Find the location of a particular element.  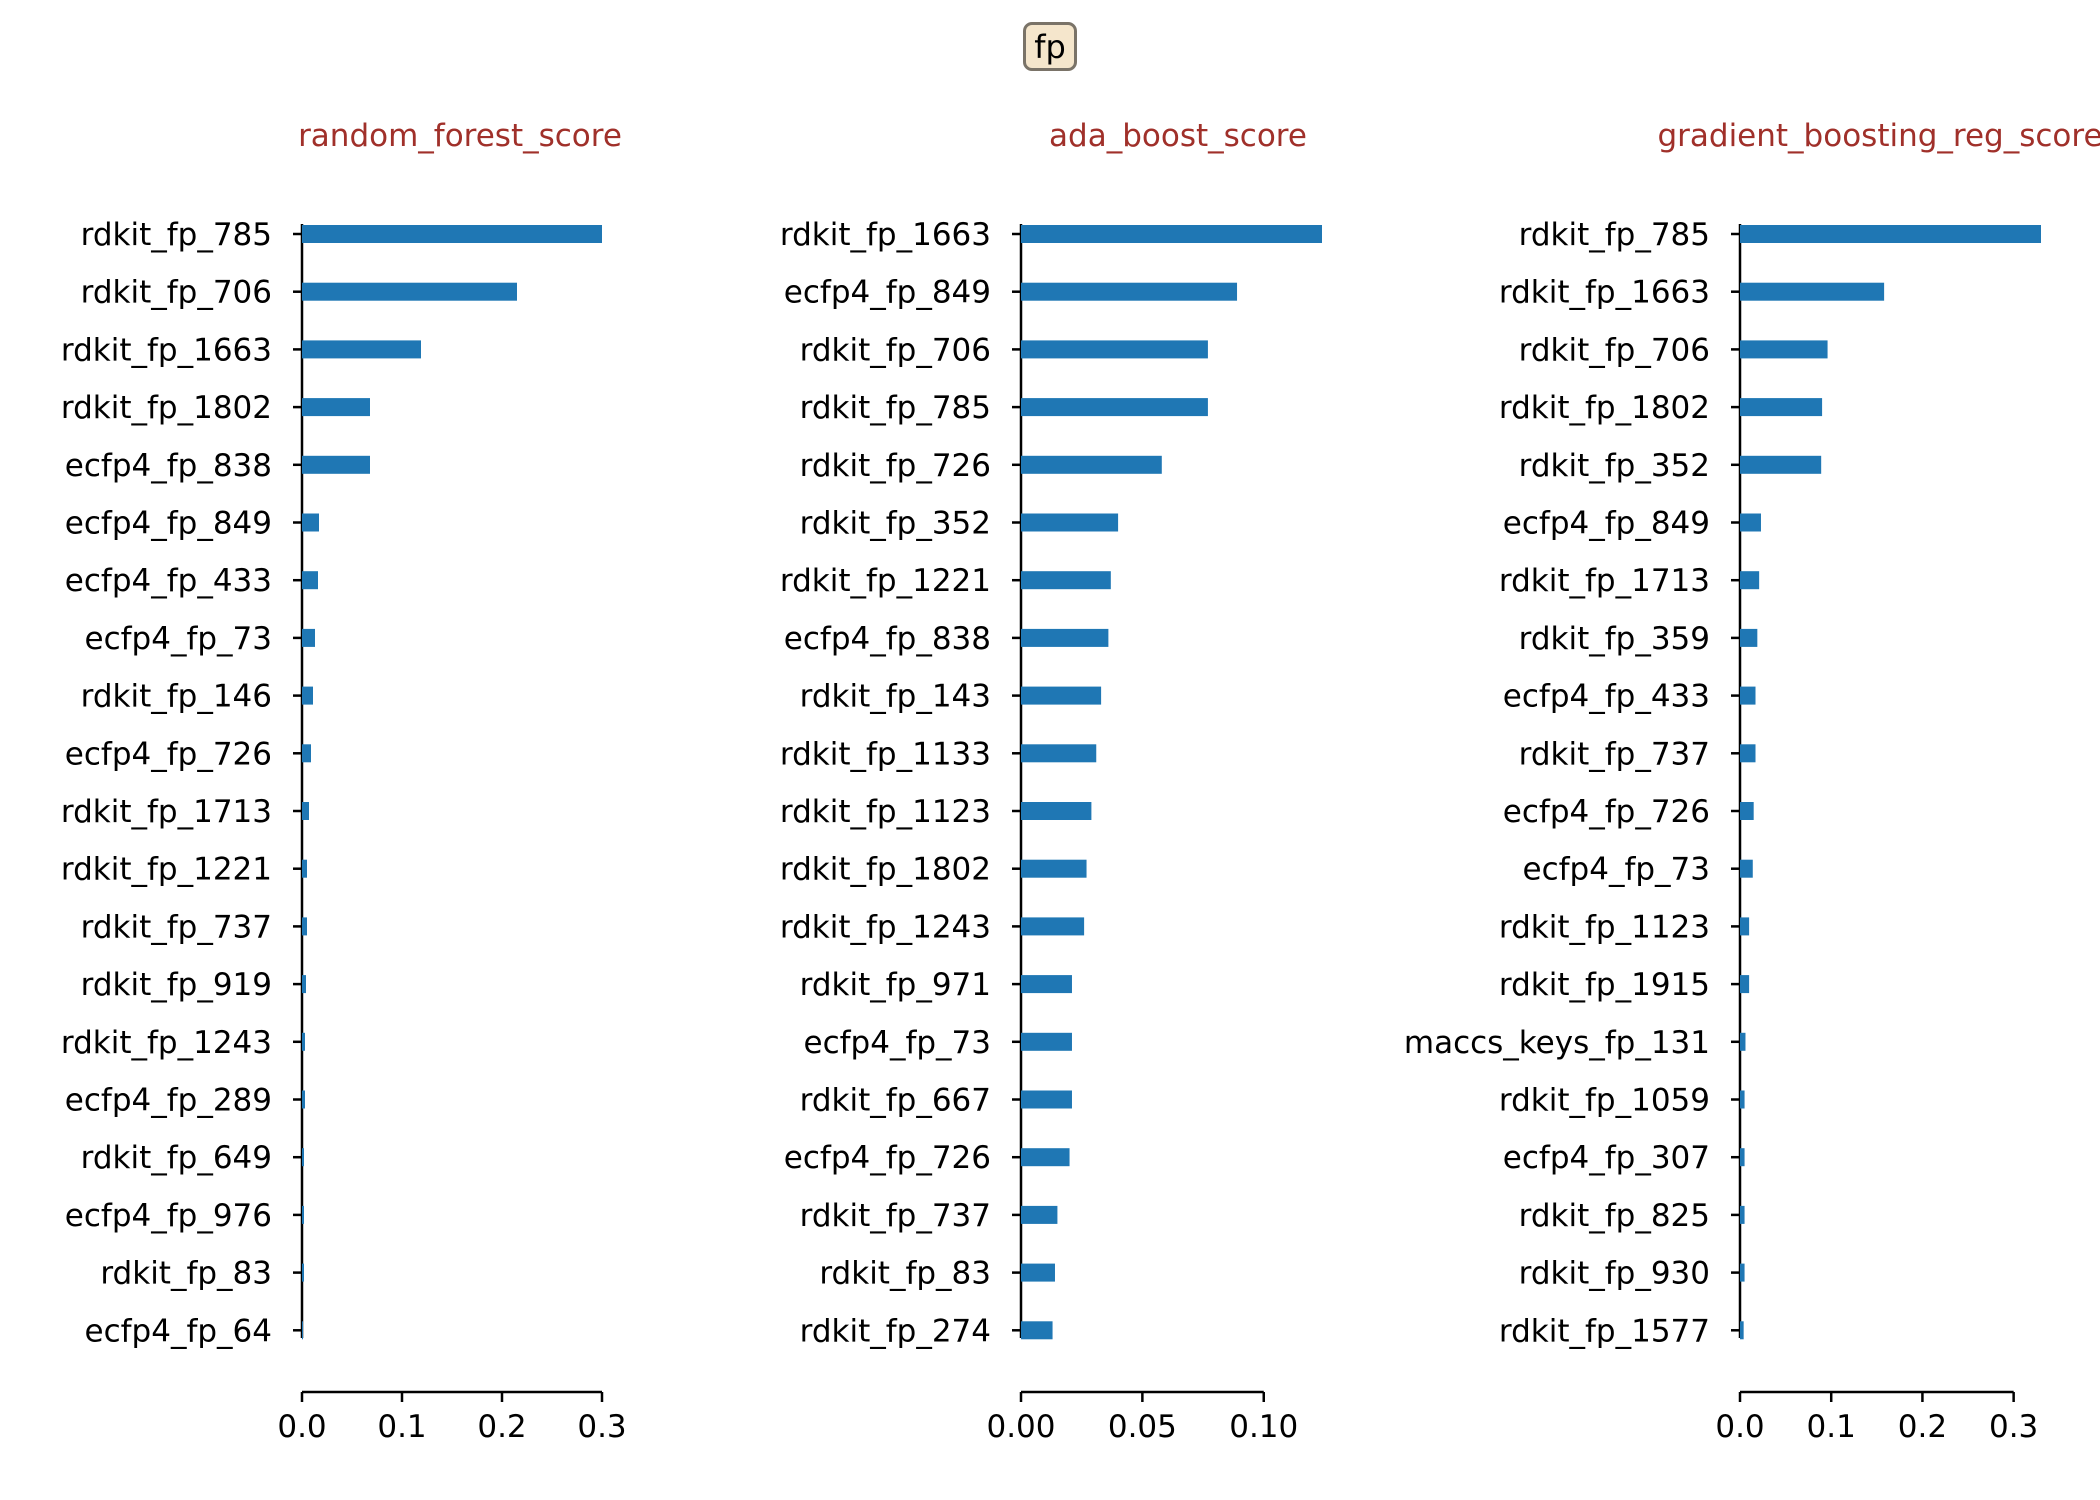

figure-suptitle: fp is located at coordinates (1050, 46).